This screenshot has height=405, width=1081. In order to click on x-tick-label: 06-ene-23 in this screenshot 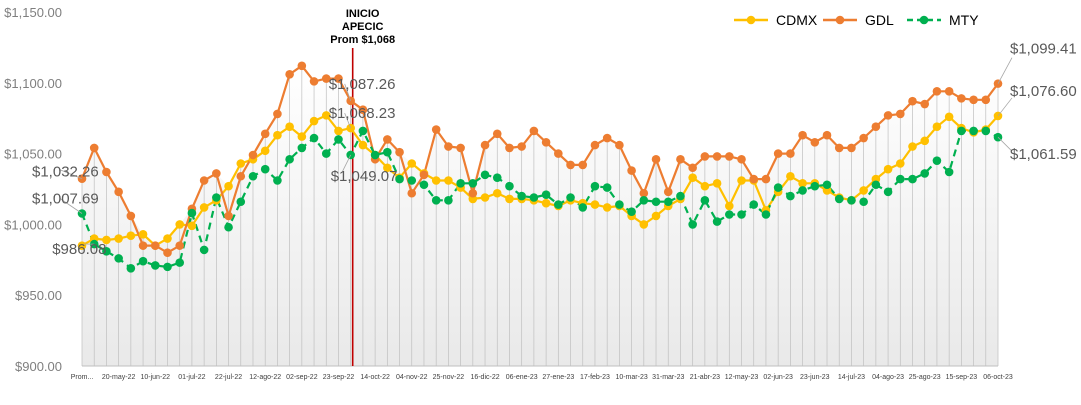, I will do `click(522, 377)`.